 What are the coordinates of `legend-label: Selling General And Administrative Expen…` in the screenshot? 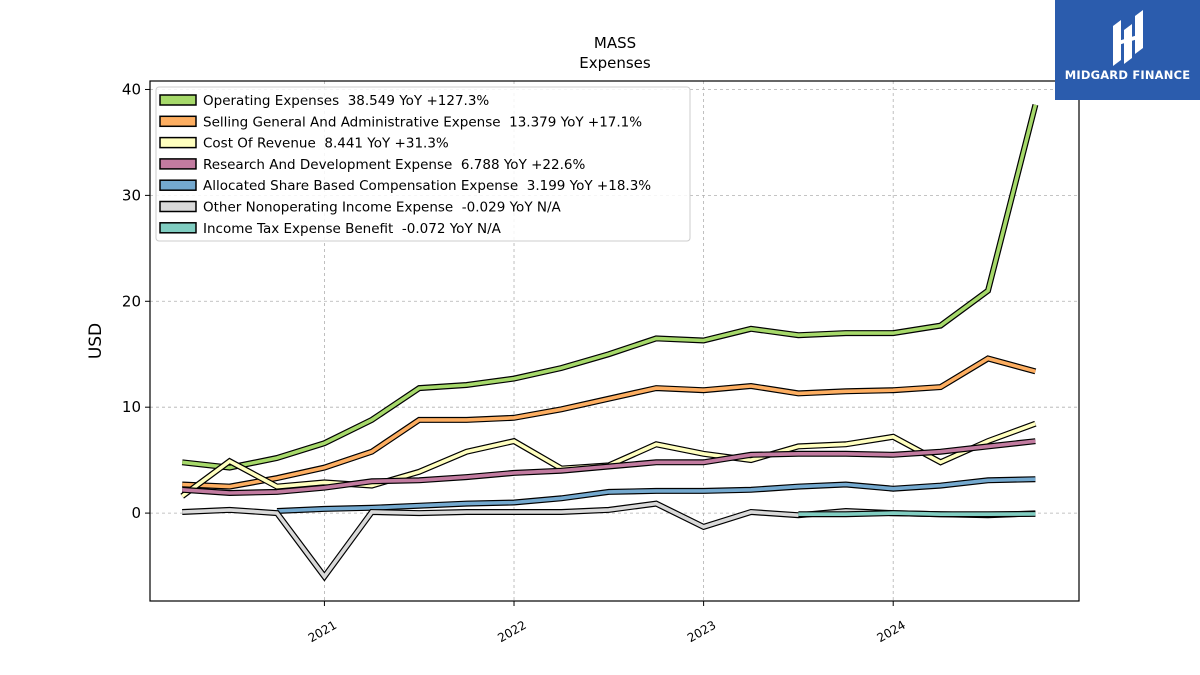 It's located at (422, 122).